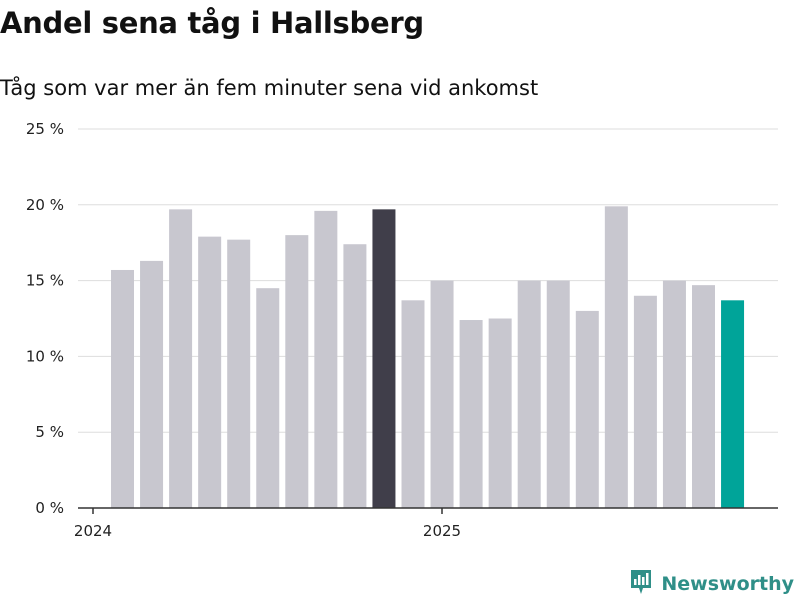 The width and height of the screenshot is (800, 600). Describe the element at coordinates (45, 318) in the screenshot. I see `y-axis-ticks: 0 % 5 % 10 % 15 % 20 % 25 %` at that location.